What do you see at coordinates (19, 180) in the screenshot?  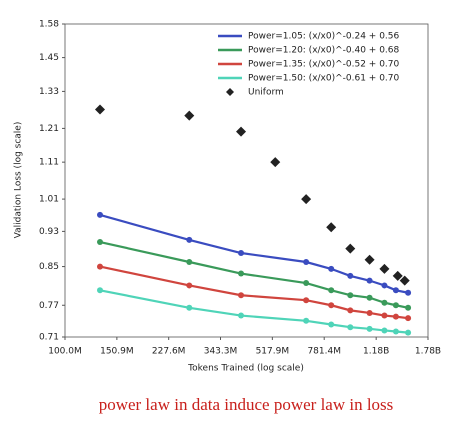 I see `y-axis-label: Validation Loss (log scale)` at bounding box center [19, 180].